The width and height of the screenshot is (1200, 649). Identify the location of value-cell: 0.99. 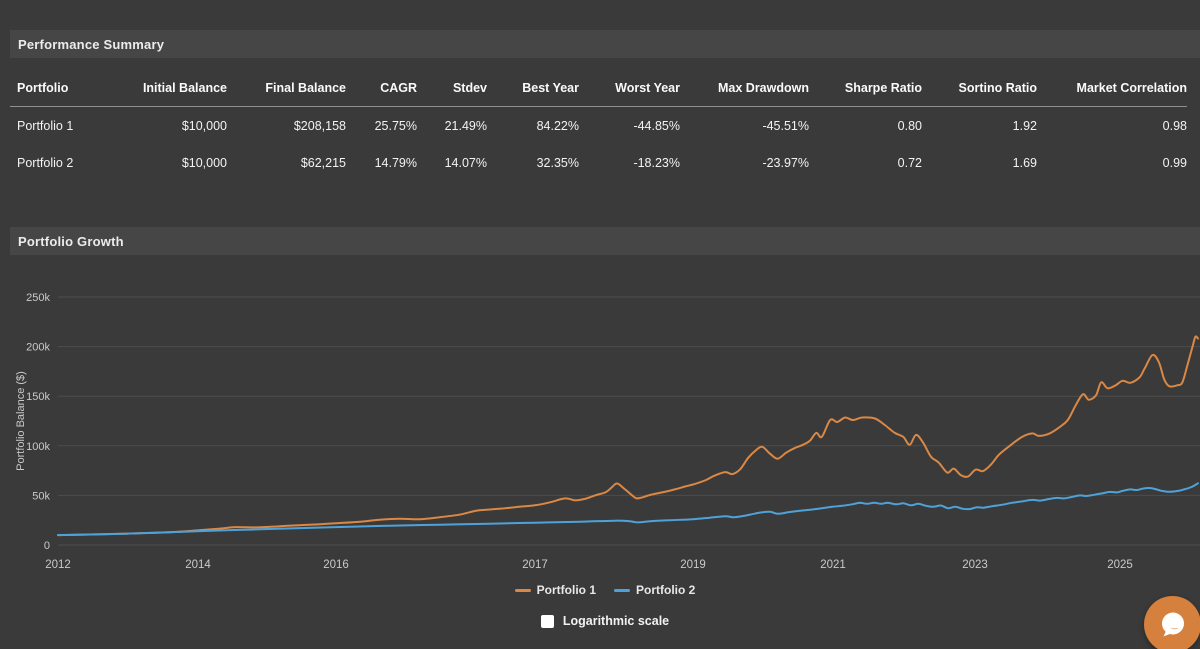
(1174, 162).